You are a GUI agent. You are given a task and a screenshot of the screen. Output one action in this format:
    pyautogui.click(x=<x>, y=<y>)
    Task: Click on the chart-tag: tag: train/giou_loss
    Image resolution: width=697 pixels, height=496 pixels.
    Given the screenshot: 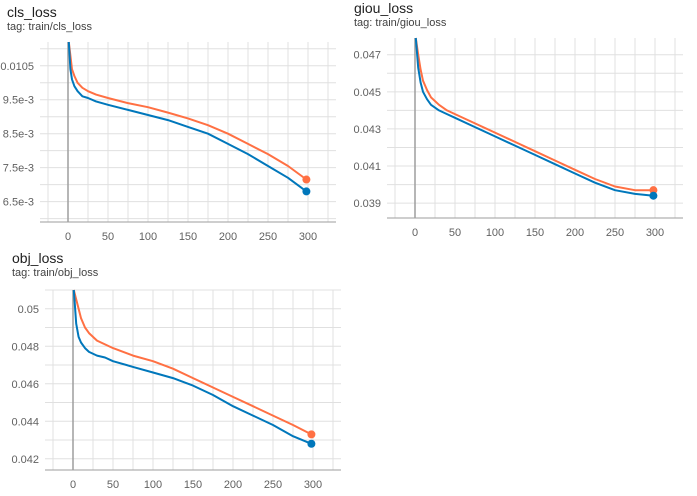 What is the action you would take?
    pyautogui.click(x=400, y=23)
    